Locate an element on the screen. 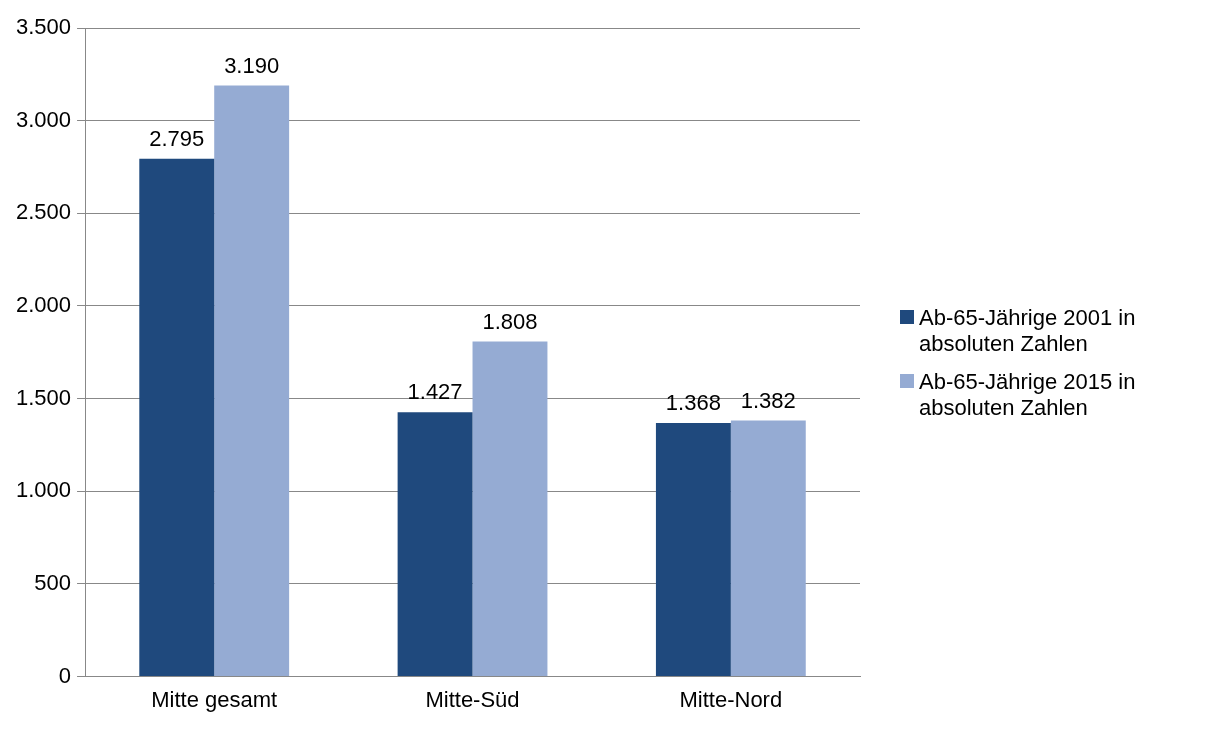 Image resolution: width=1214 pixels, height=729 pixels. y-tick-label: 1.500 is located at coordinates (43, 397).